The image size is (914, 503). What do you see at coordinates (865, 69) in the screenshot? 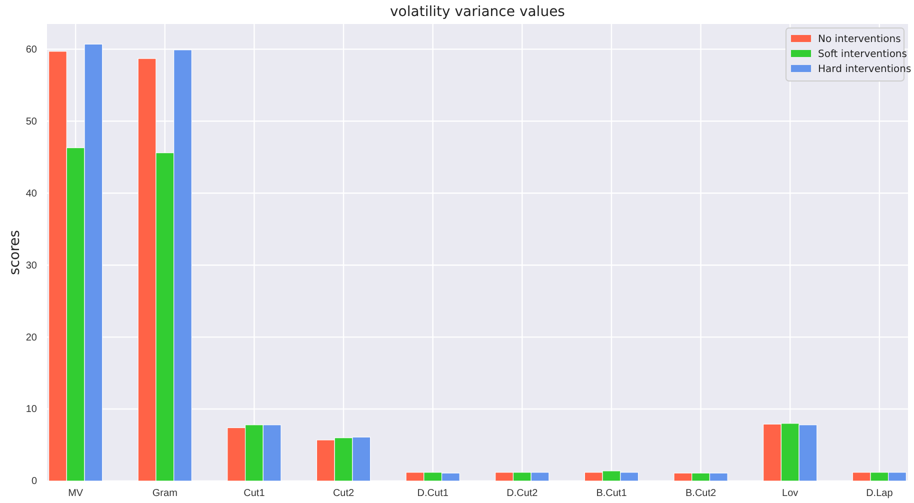
I see `legend-label: Hard interventions` at bounding box center [865, 69].